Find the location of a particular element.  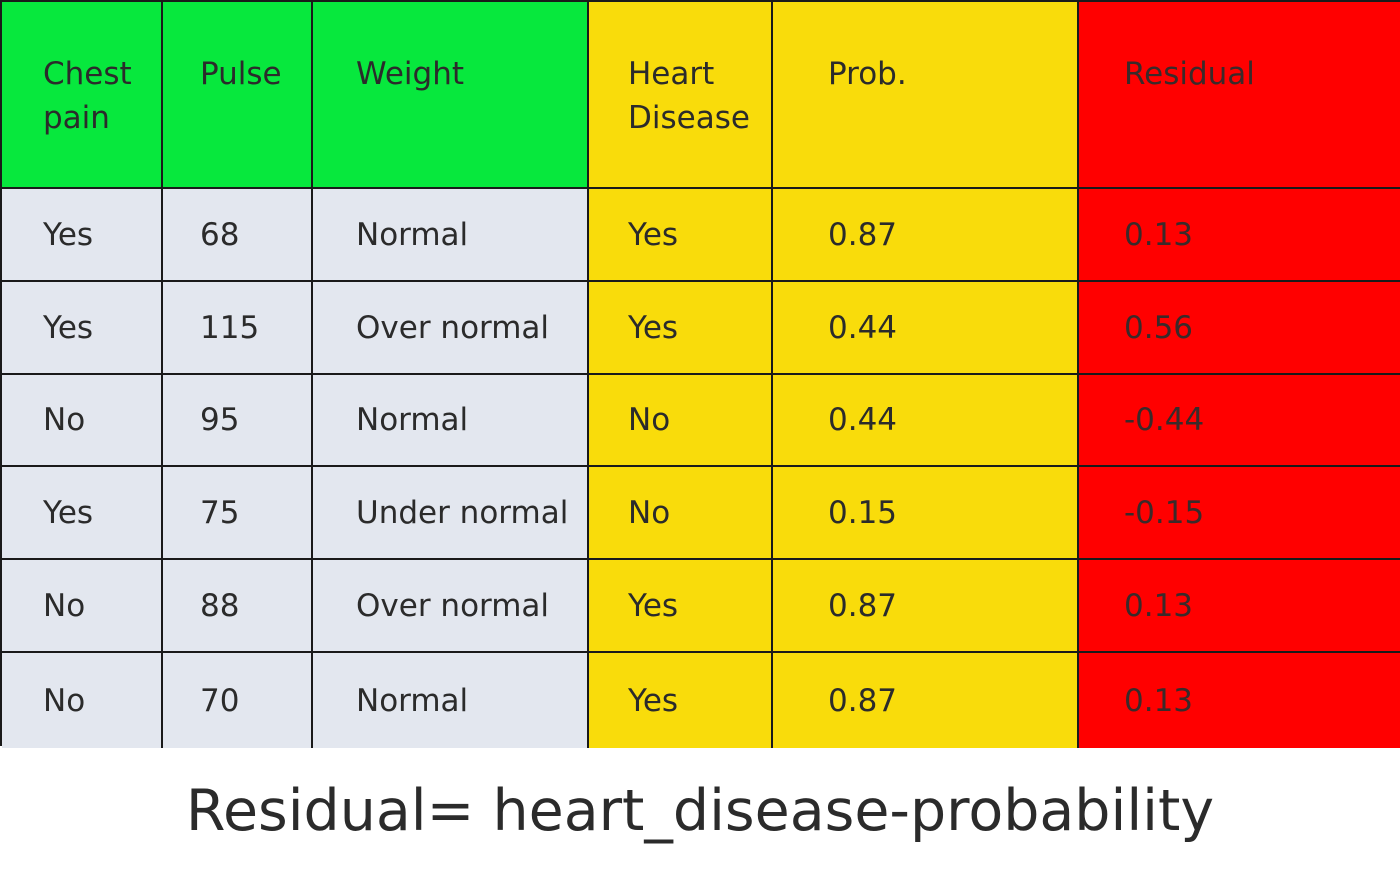

cell-prob: 0.15 is located at coordinates (926, 513).